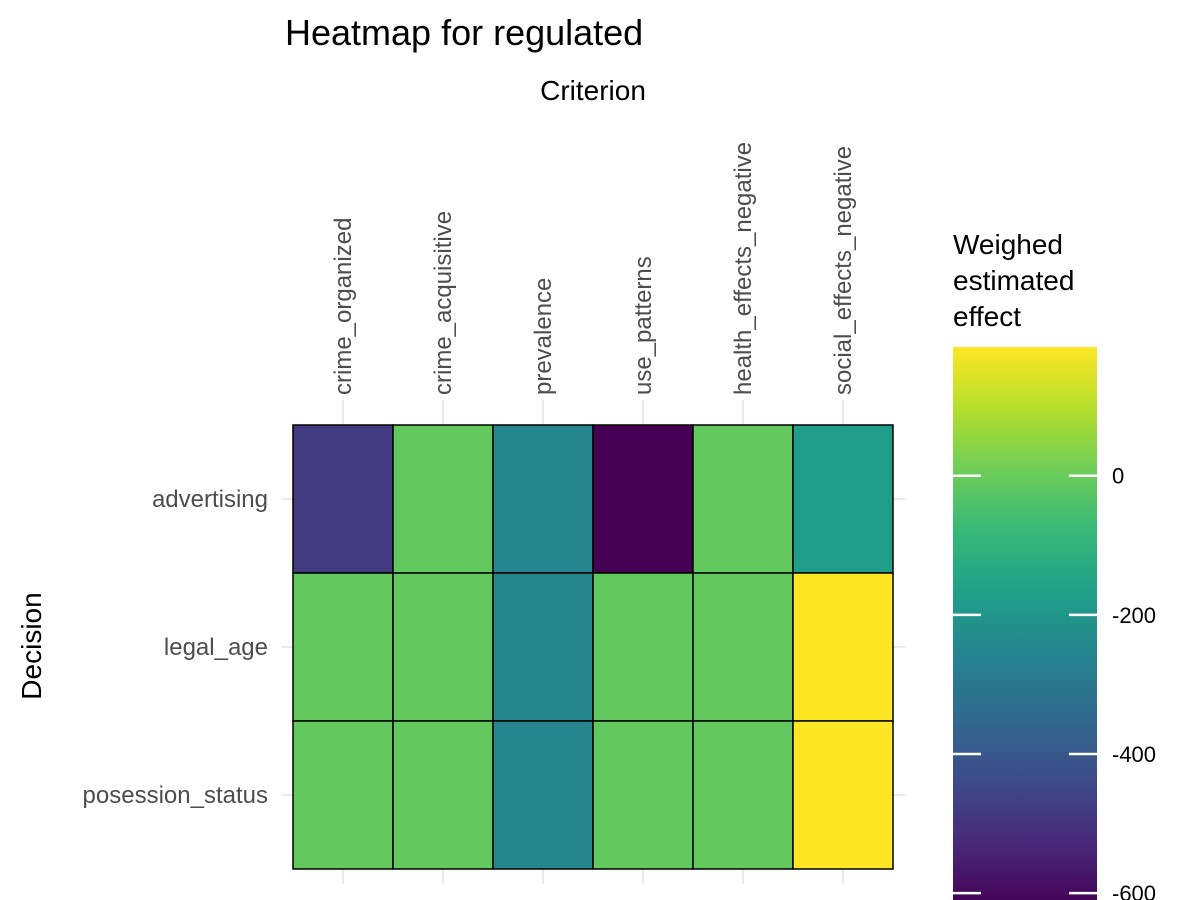 Image resolution: width=1200 pixels, height=900 pixels. What do you see at coordinates (1134, 754) in the screenshot?
I see `legend-tick-label: -400` at bounding box center [1134, 754].